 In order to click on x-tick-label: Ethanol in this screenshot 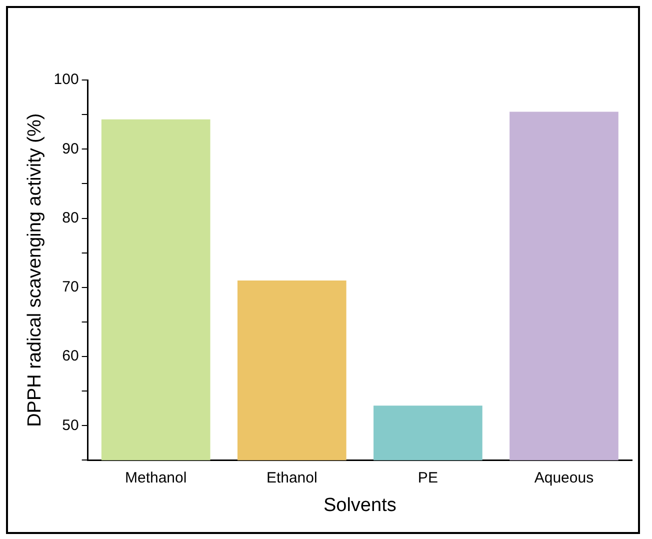, I will do `click(292, 477)`.